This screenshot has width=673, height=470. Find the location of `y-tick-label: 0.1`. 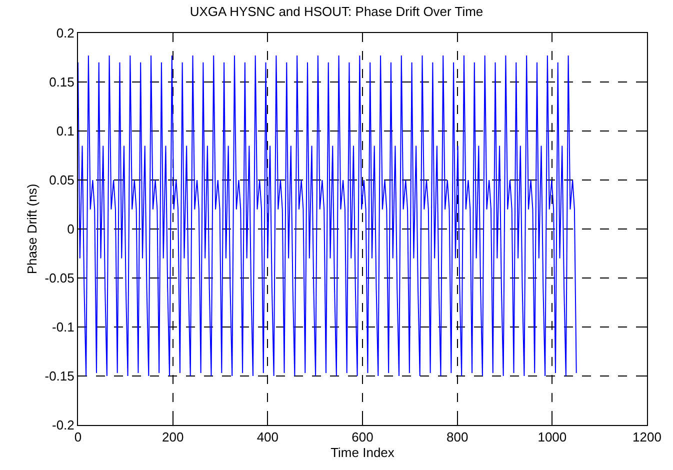

y-tick-label: 0.1 is located at coordinates (65, 131).